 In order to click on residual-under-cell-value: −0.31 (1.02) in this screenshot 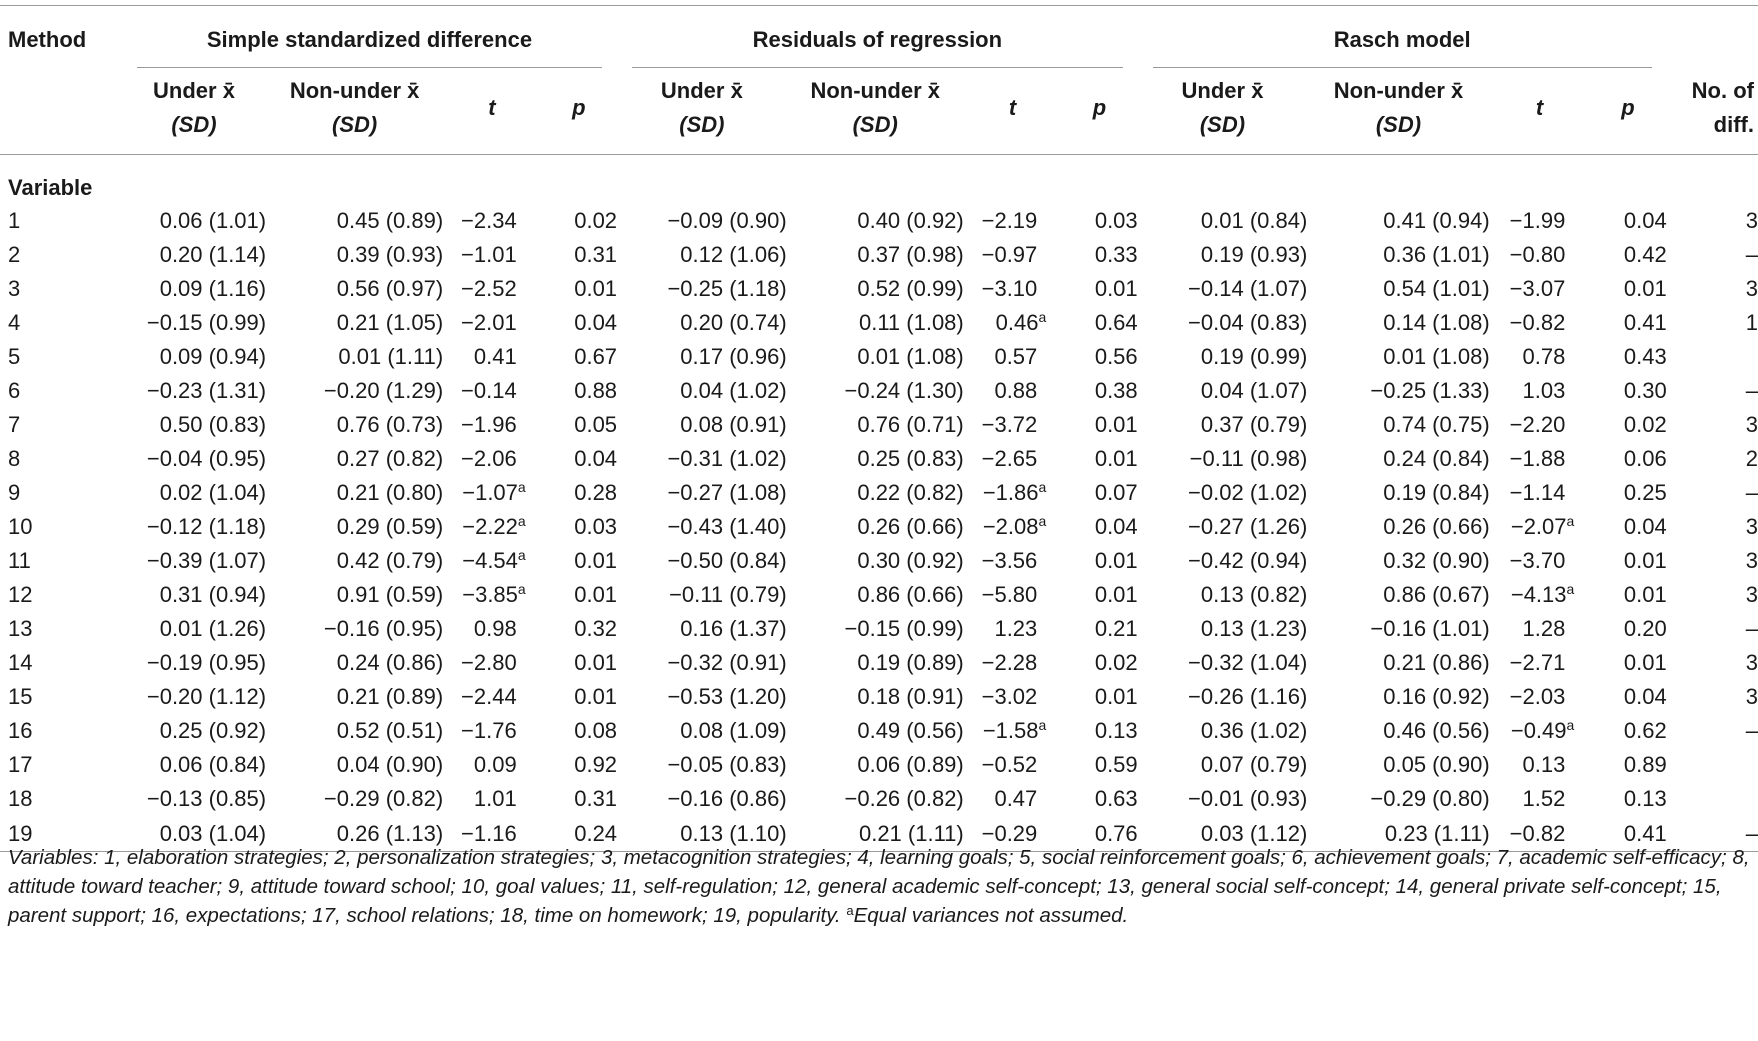, I will do `click(727, 458)`.